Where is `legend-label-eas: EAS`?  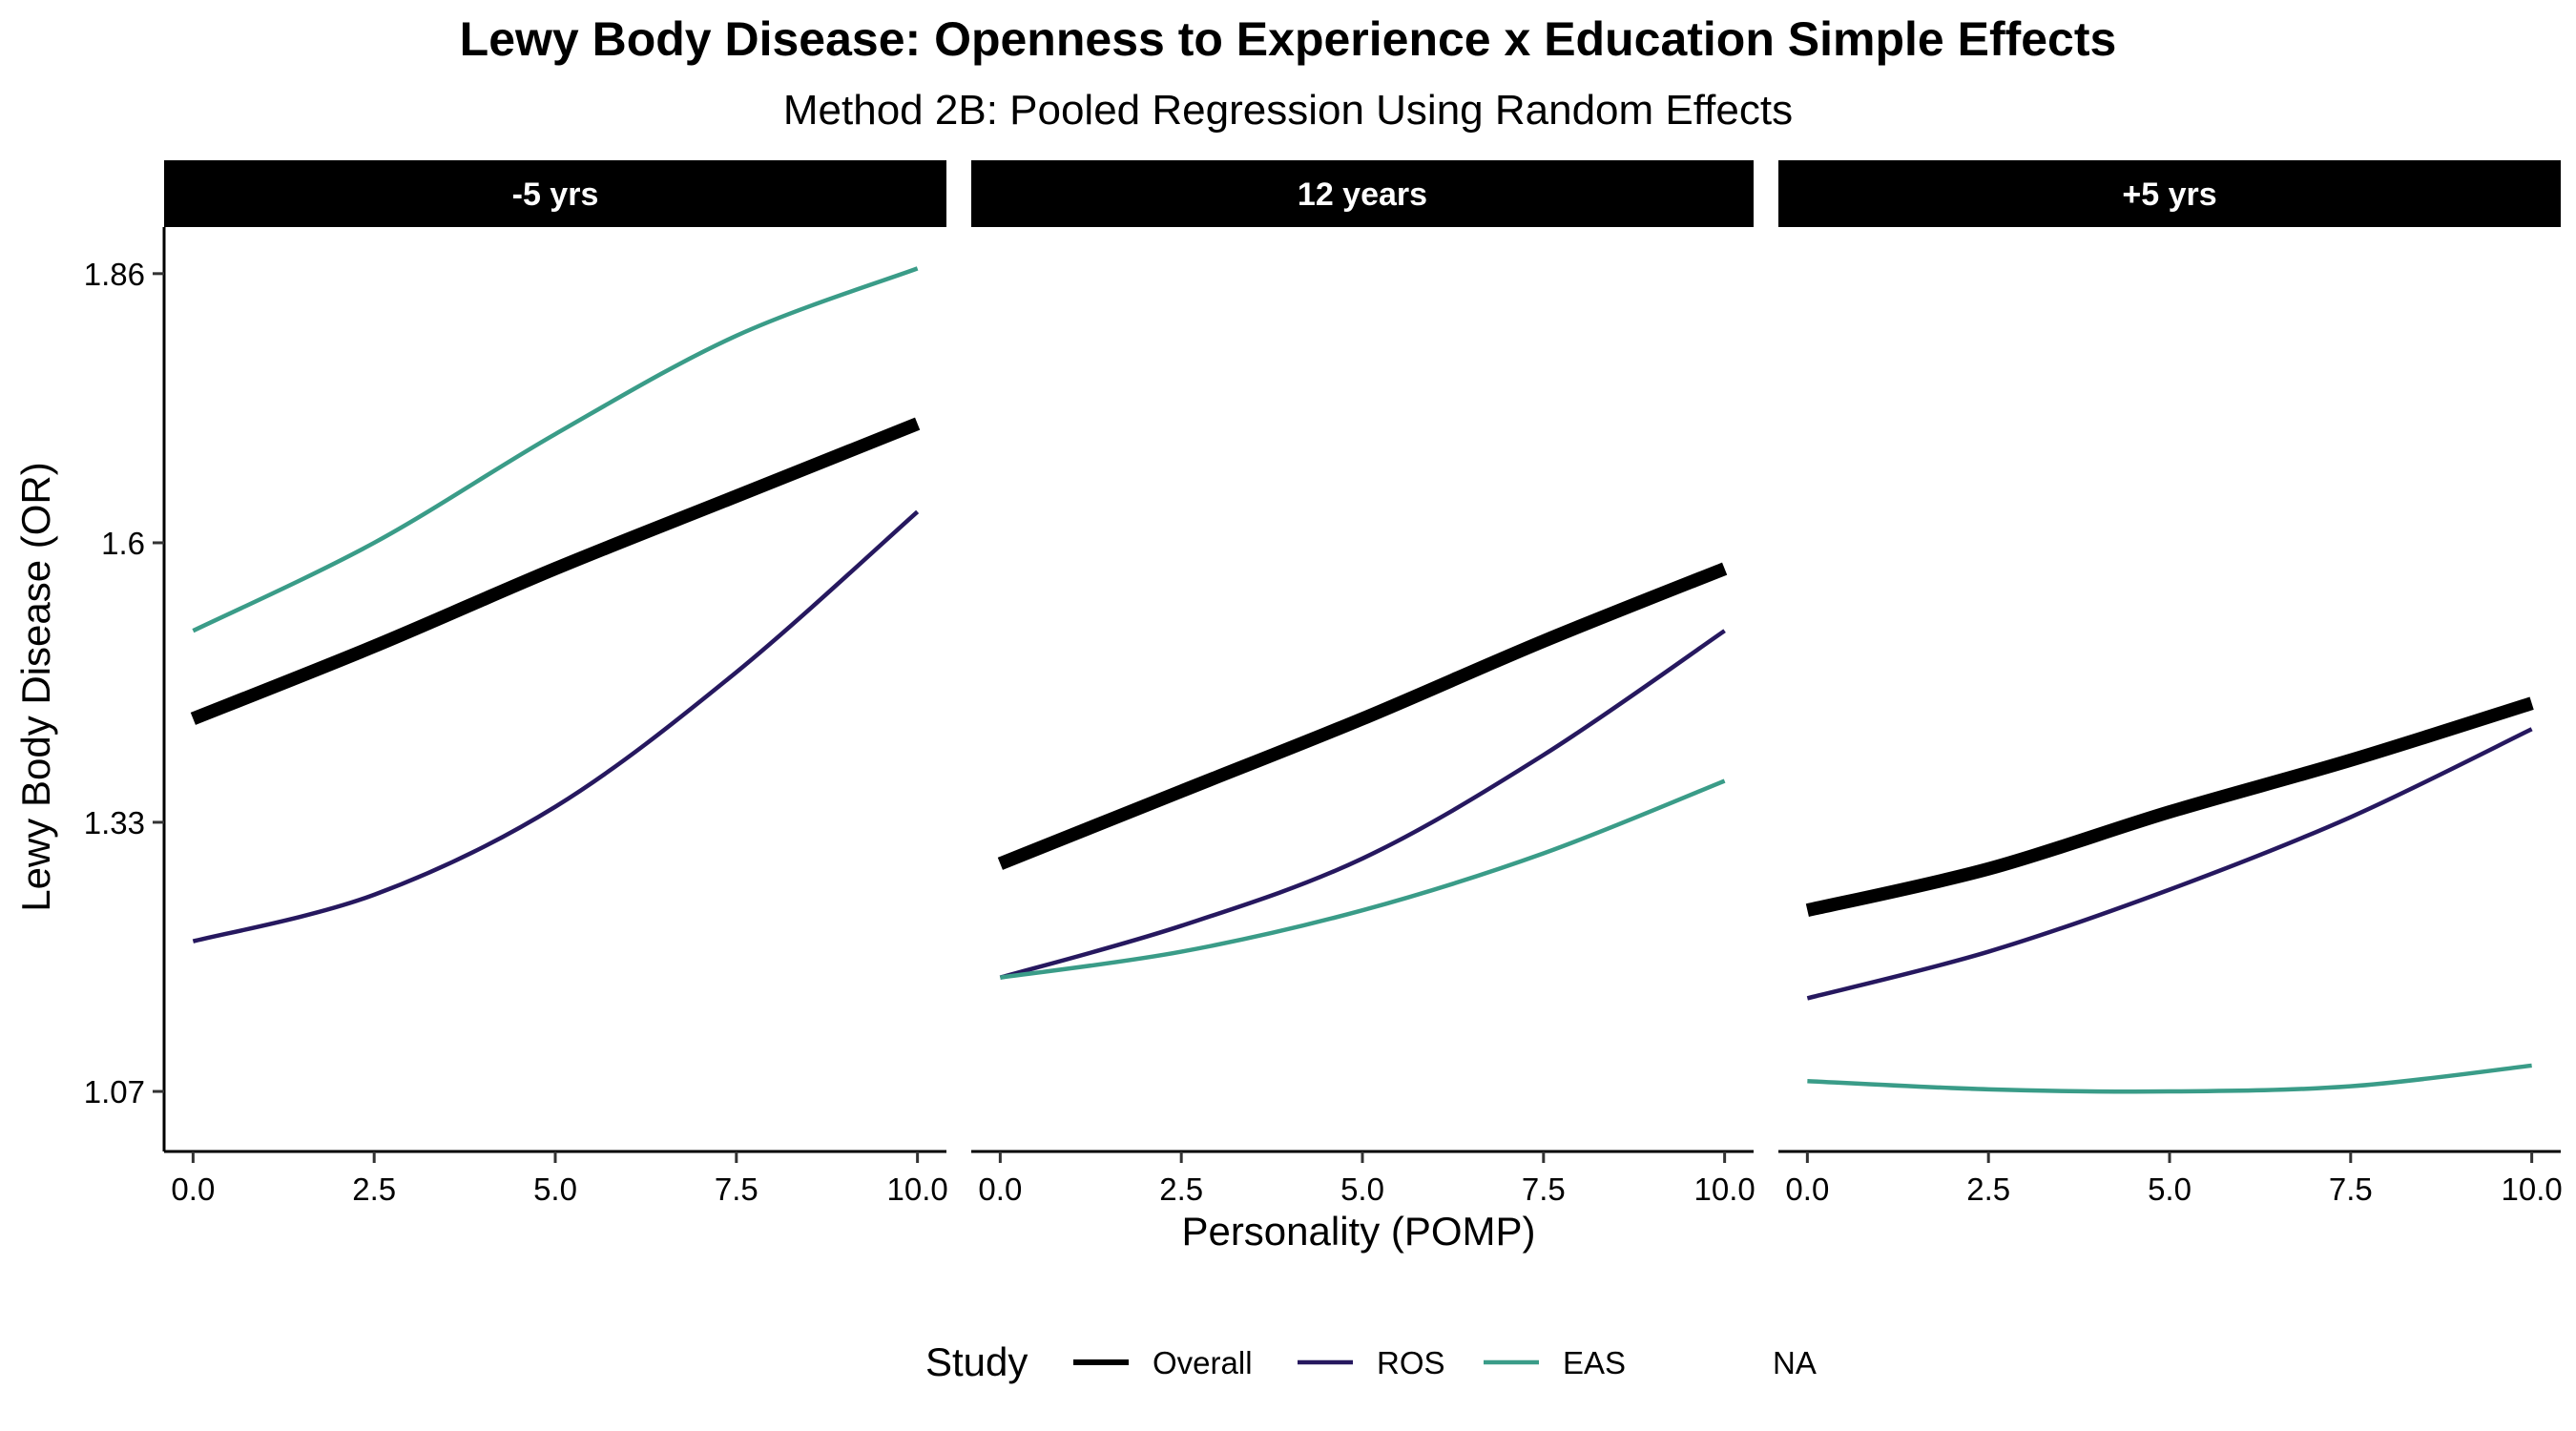 legend-label-eas: EAS is located at coordinates (1594, 1362).